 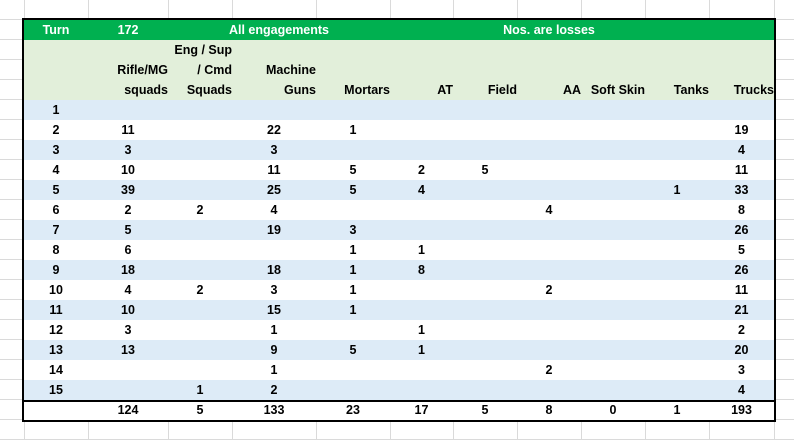 I want to click on column-header-line: squads, so click(x=146, y=90).